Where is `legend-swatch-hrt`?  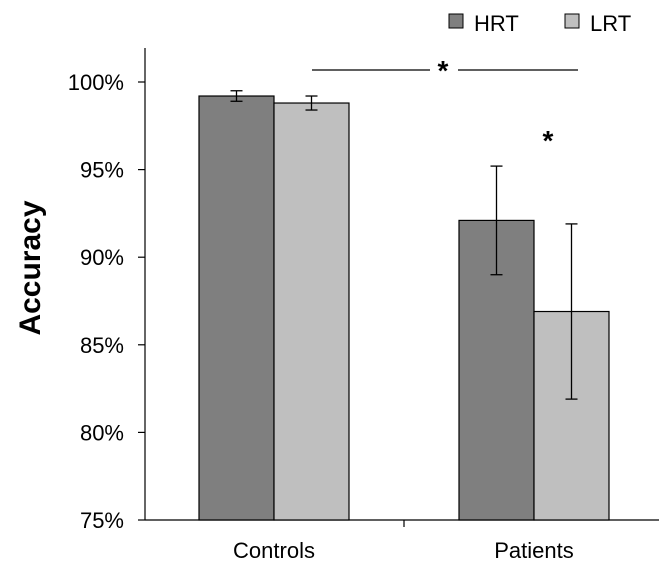
legend-swatch-hrt is located at coordinates (456, 21).